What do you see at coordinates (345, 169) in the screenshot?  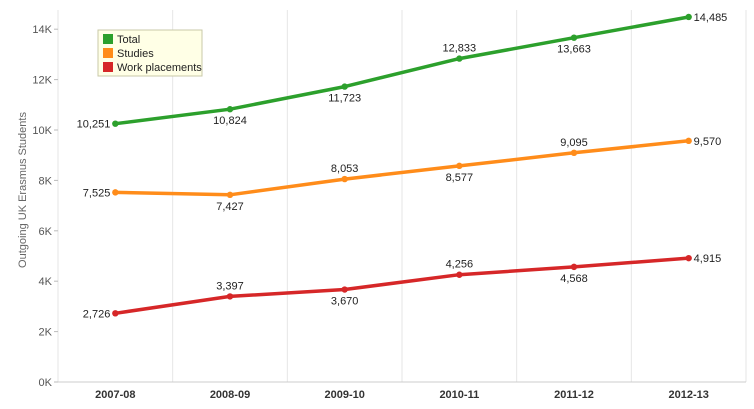 I see `data-label: 8,053` at bounding box center [345, 169].